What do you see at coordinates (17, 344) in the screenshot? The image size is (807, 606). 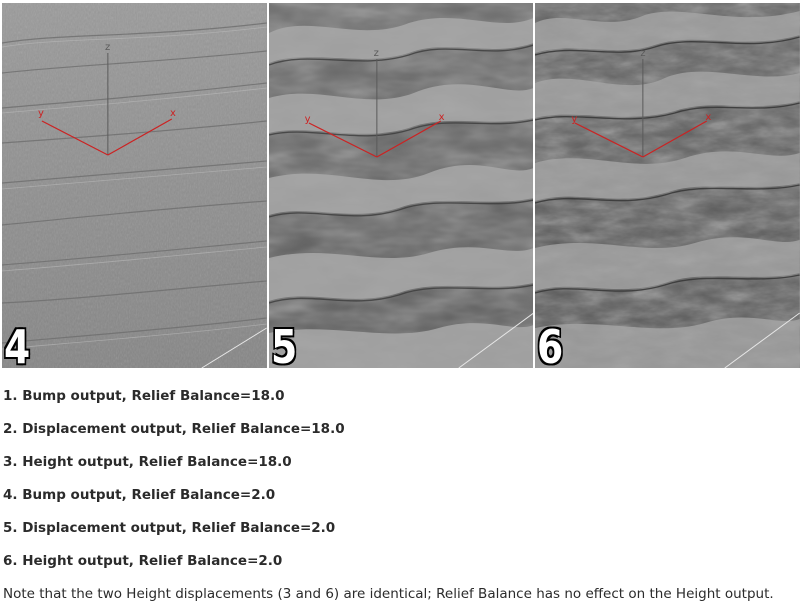 I see `panel-number: 4` at bounding box center [17, 344].